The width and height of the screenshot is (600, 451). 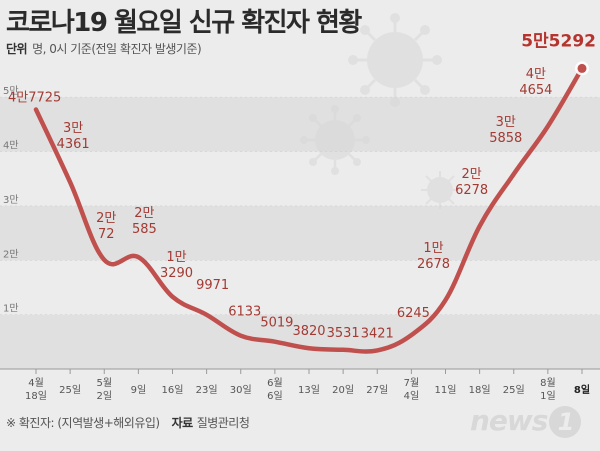 What do you see at coordinates (582, 389) in the screenshot?
I see `x-tick-label: 8일` at bounding box center [582, 389].